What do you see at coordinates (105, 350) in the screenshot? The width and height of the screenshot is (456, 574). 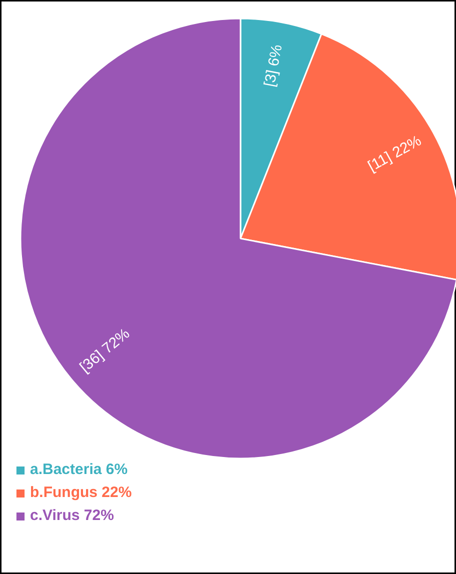 I see `data-label: [36] 72%` at bounding box center [105, 350].